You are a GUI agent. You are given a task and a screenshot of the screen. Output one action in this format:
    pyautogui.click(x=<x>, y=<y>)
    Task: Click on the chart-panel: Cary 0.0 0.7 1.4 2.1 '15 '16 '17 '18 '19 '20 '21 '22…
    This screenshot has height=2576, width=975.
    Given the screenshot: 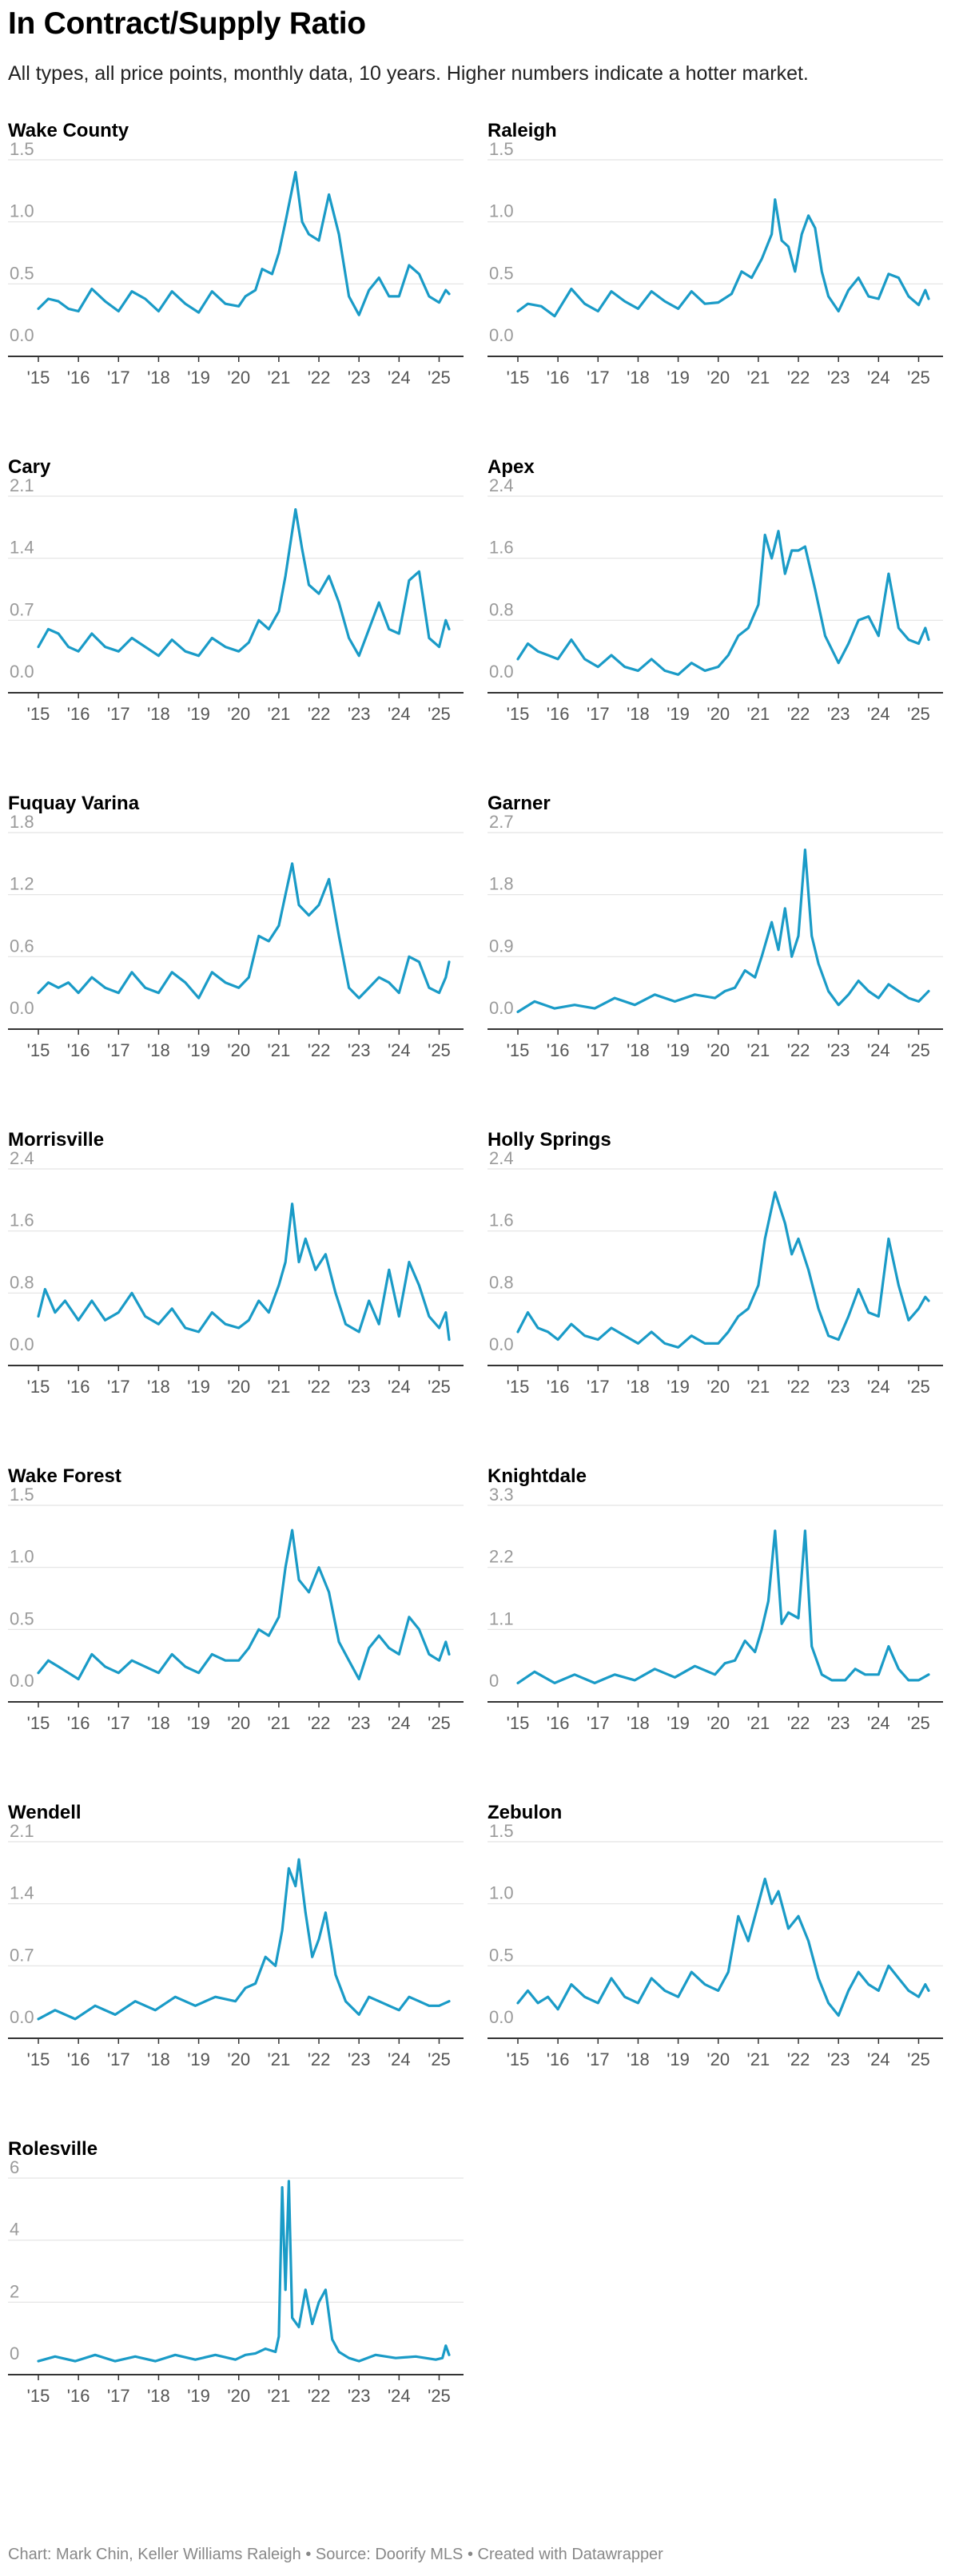 What is the action you would take?
    pyautogui.click(x=236, y=593)
    